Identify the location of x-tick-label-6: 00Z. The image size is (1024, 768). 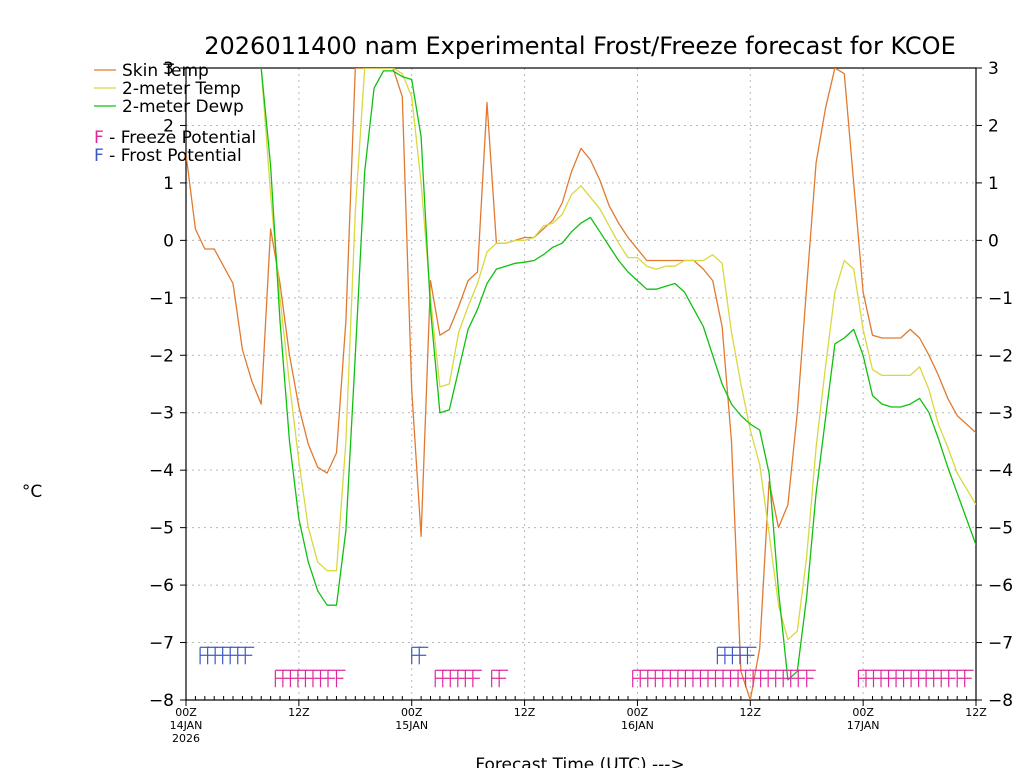
(863, 712).